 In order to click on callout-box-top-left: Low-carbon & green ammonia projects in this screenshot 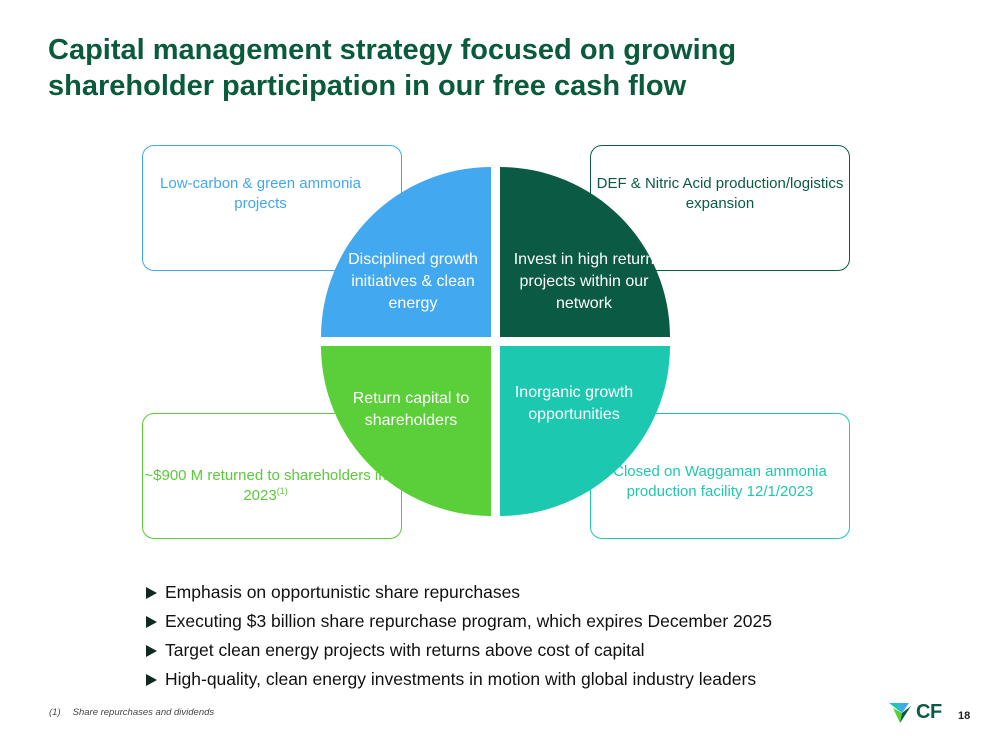, I will do `click(272, 208)`.